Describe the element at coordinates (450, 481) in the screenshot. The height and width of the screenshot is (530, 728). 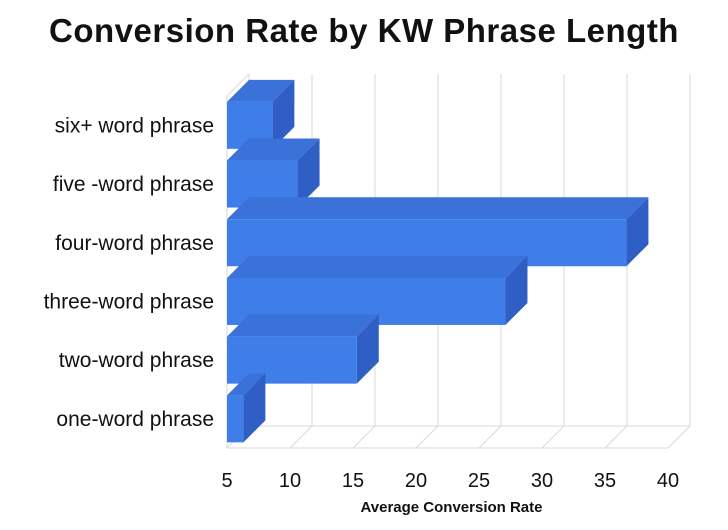
I see `x-tick-labels: 5 10 15 20 25 30 35 40` at that location.